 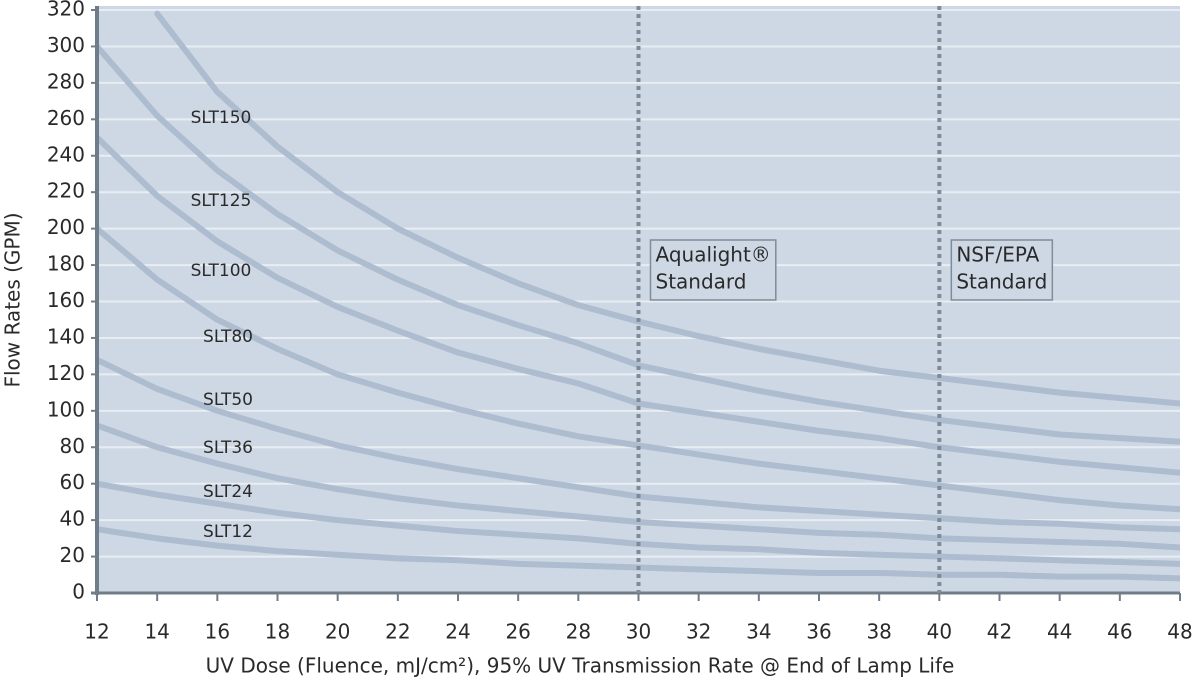 I want to click on annotation-text: NSF/EPA, so click(x=997, y=255).